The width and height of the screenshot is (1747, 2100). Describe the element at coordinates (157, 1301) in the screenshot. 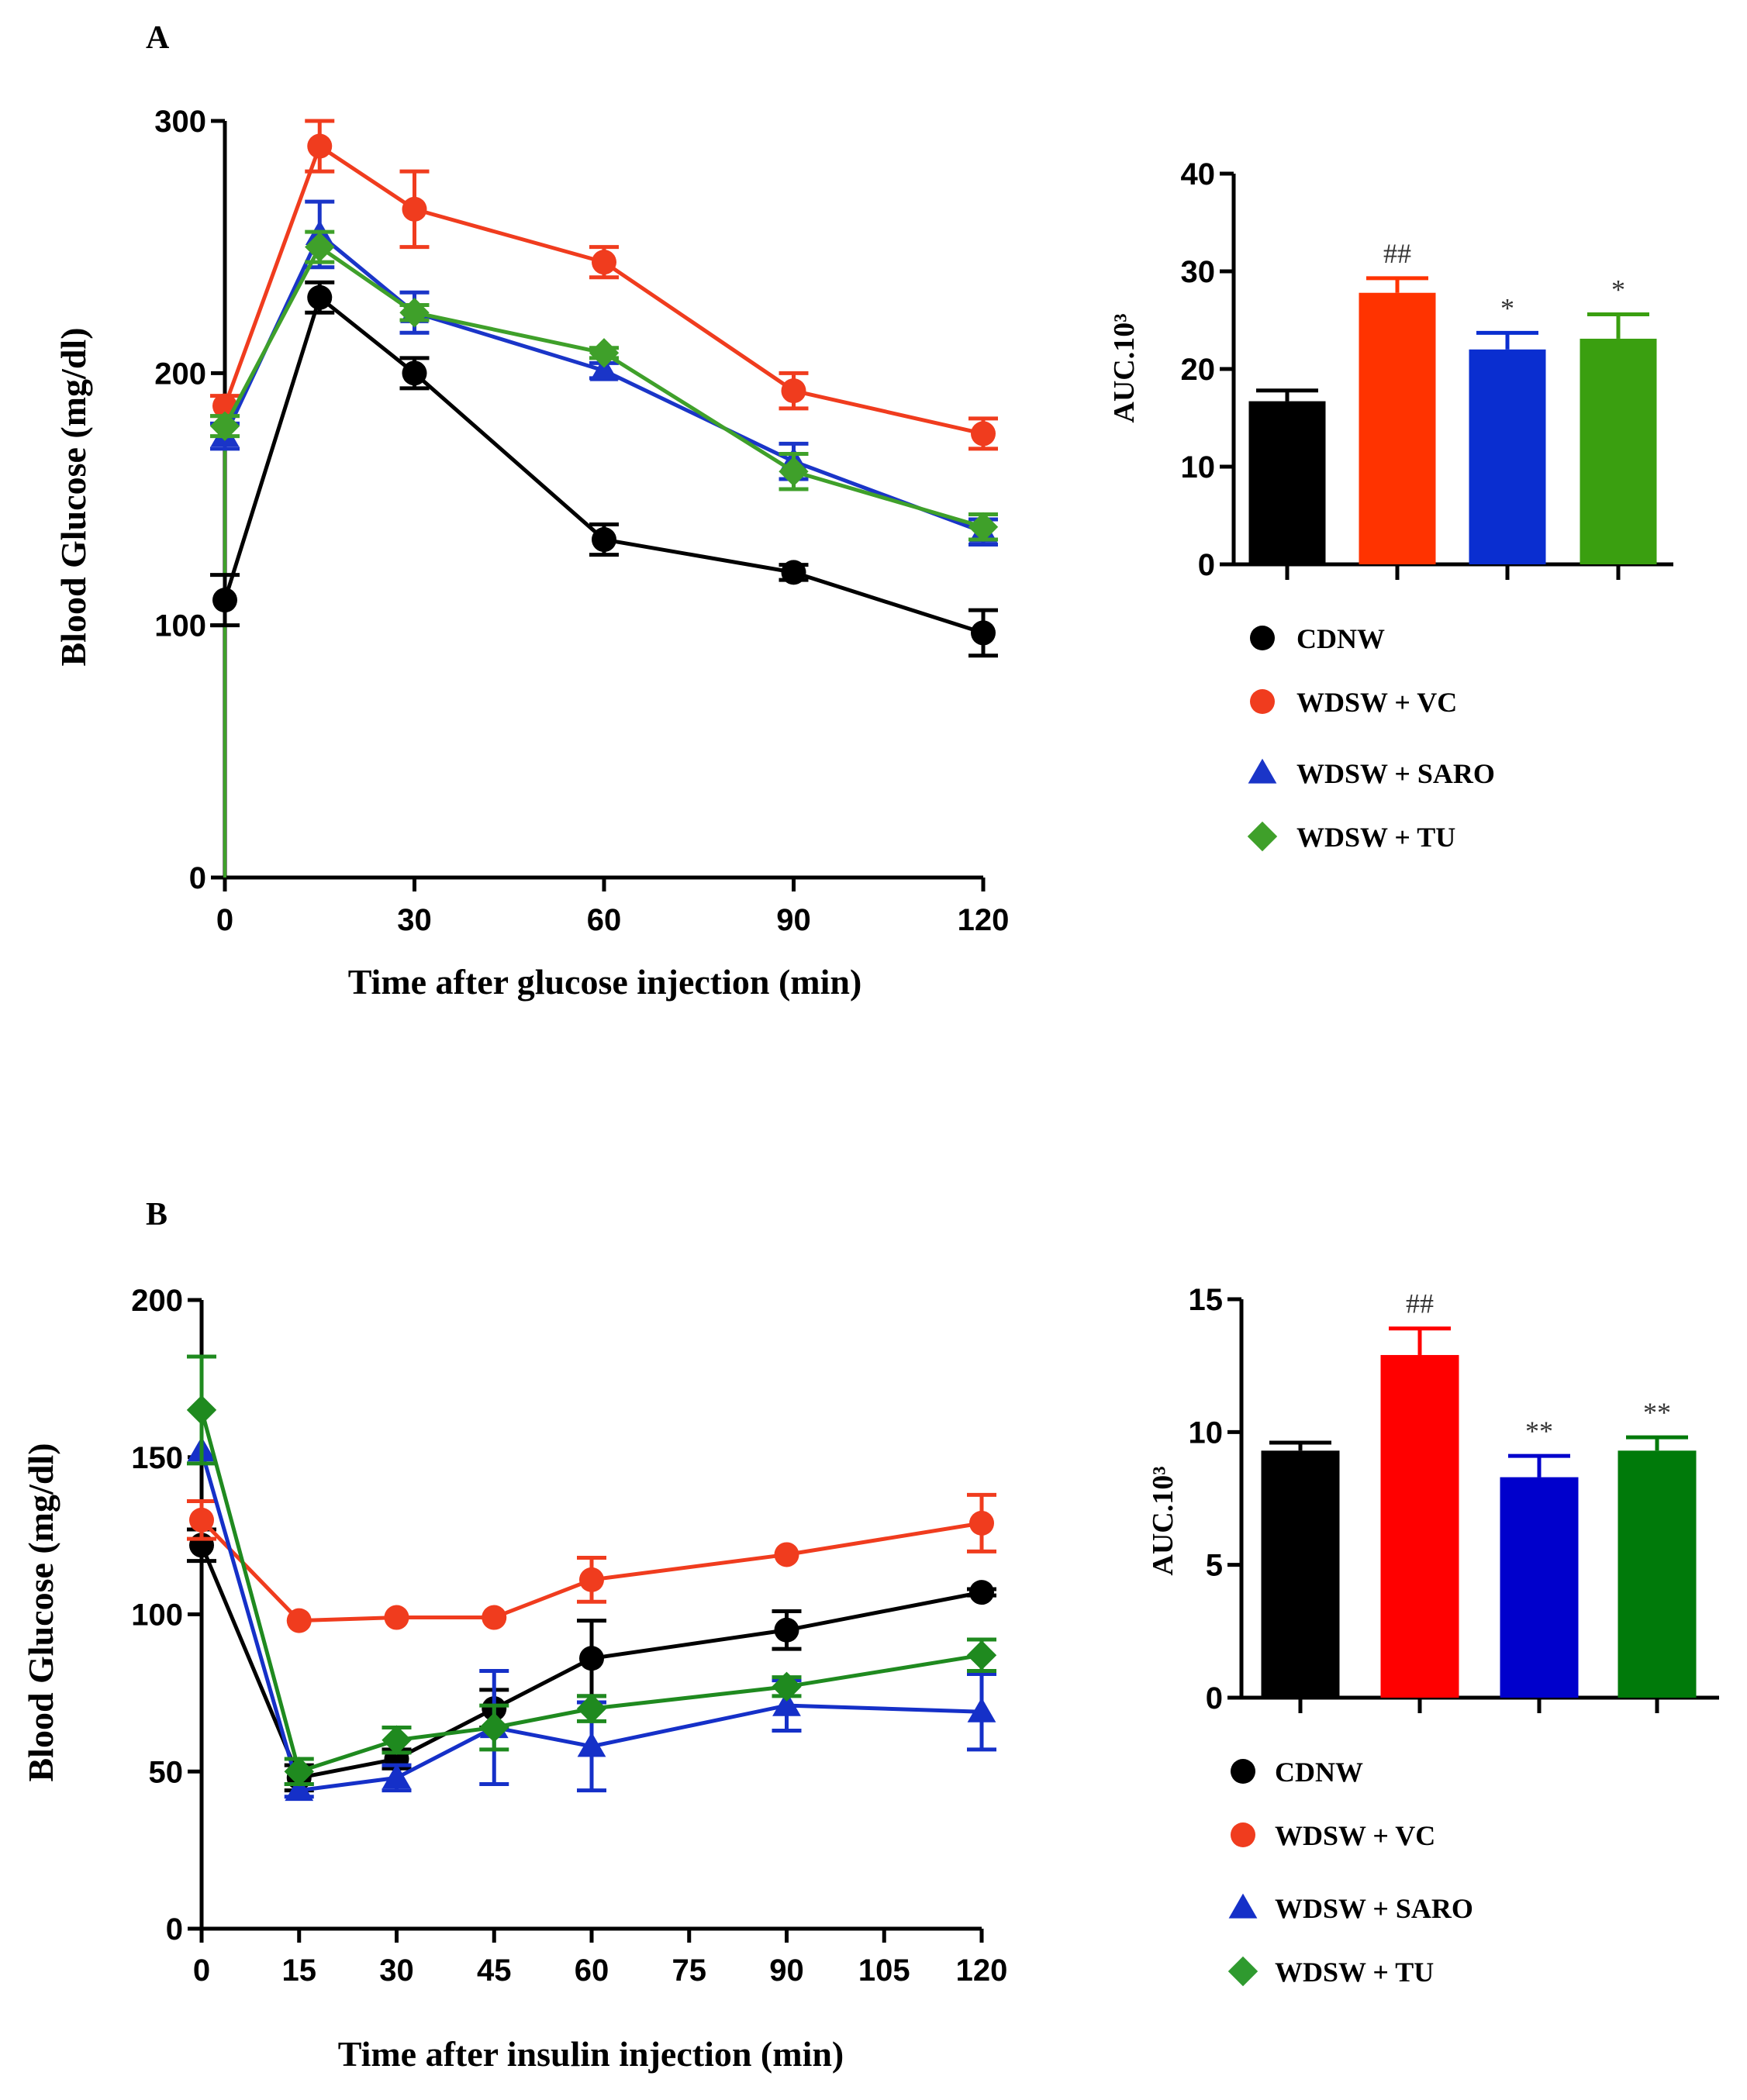

I see `y-tick-label: 200` at that location.